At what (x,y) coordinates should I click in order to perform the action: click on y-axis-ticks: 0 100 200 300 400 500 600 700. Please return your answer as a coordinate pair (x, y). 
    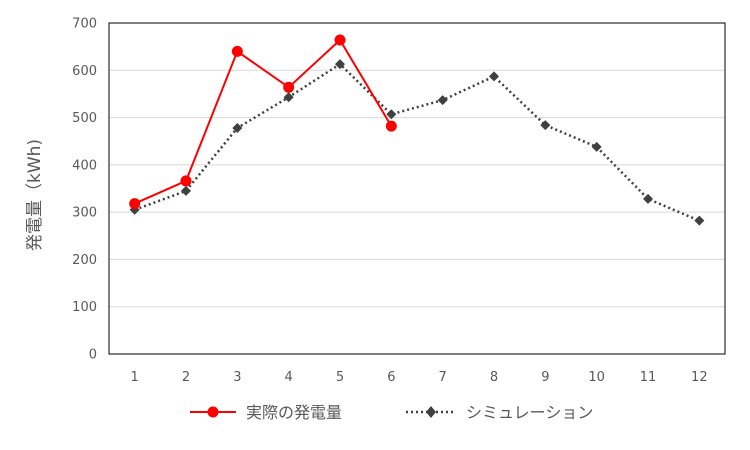
    Looking at the image, I should click on (84, 190).